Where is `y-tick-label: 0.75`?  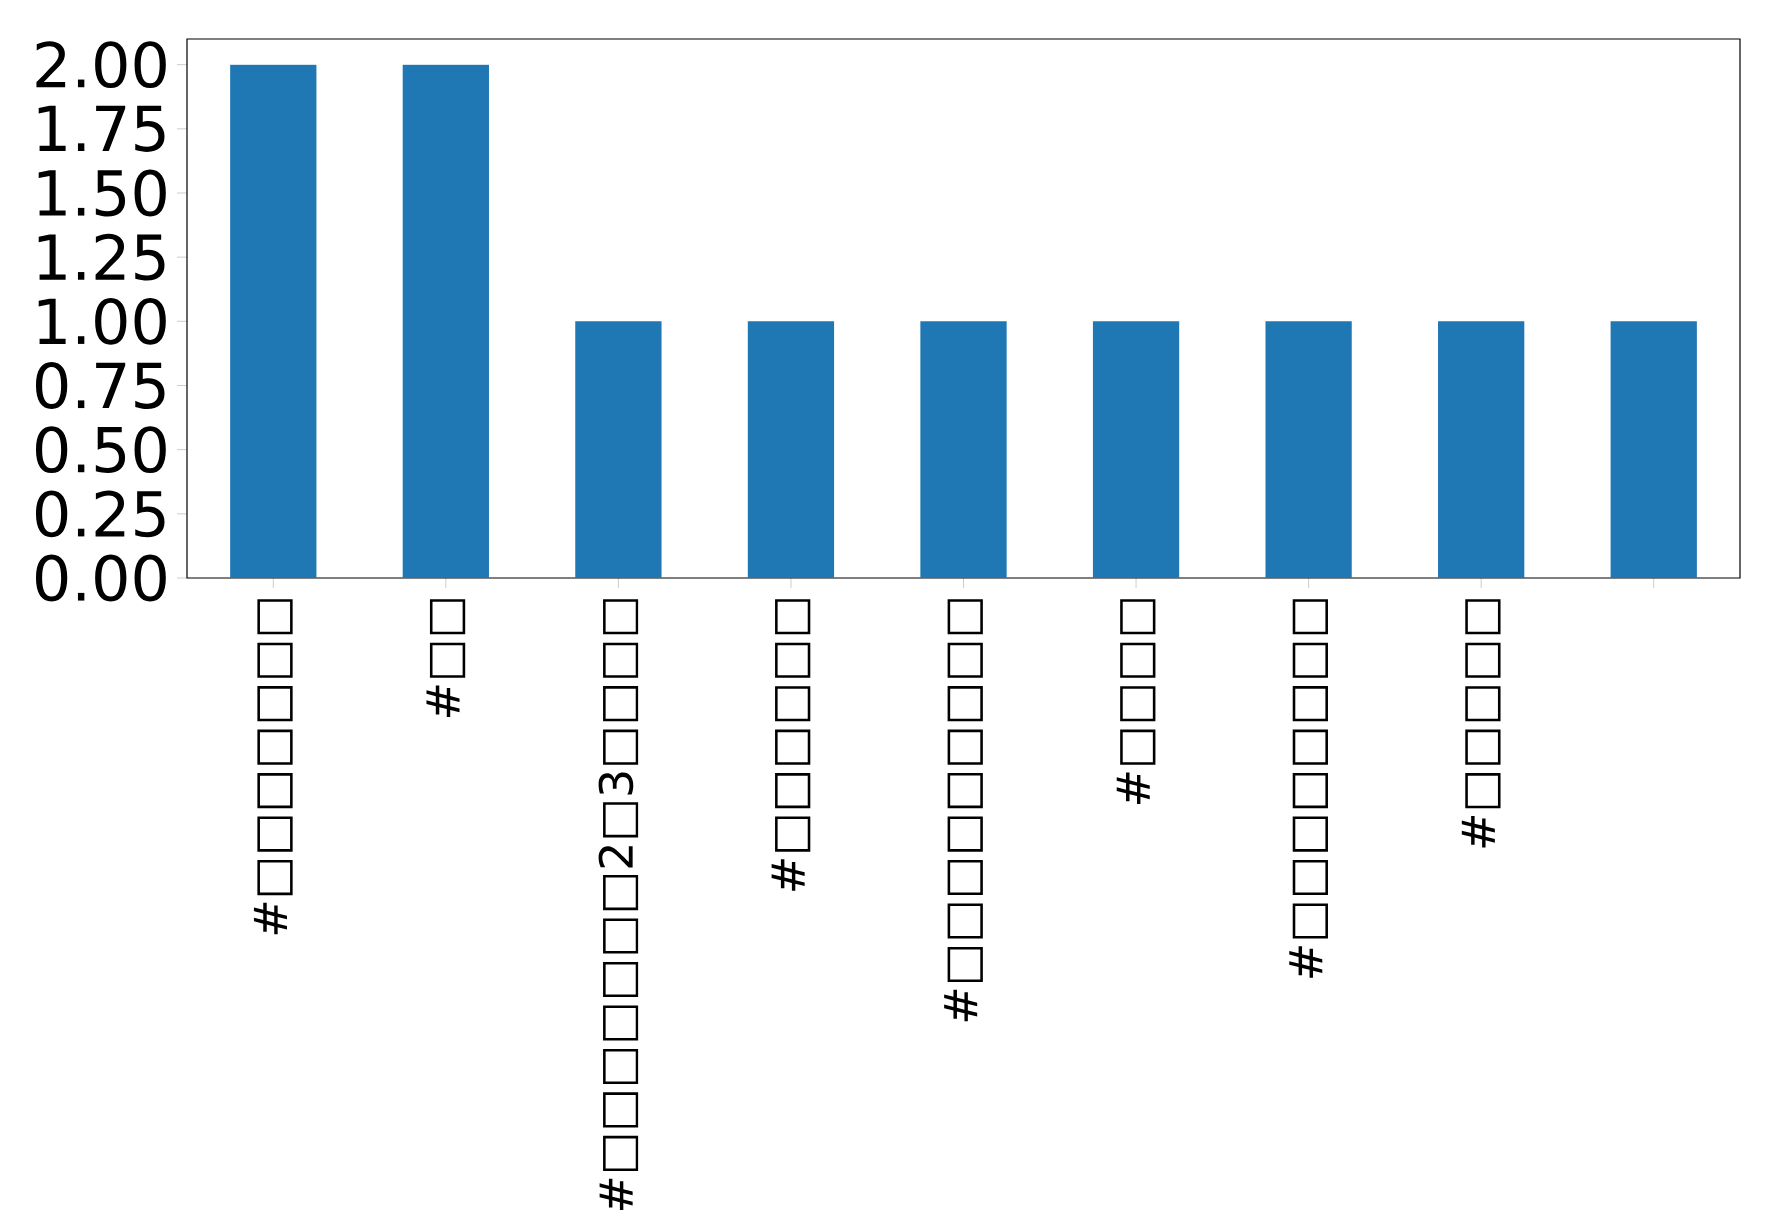 y-tick-label: 0.75 is located at coordinates (100, 385).